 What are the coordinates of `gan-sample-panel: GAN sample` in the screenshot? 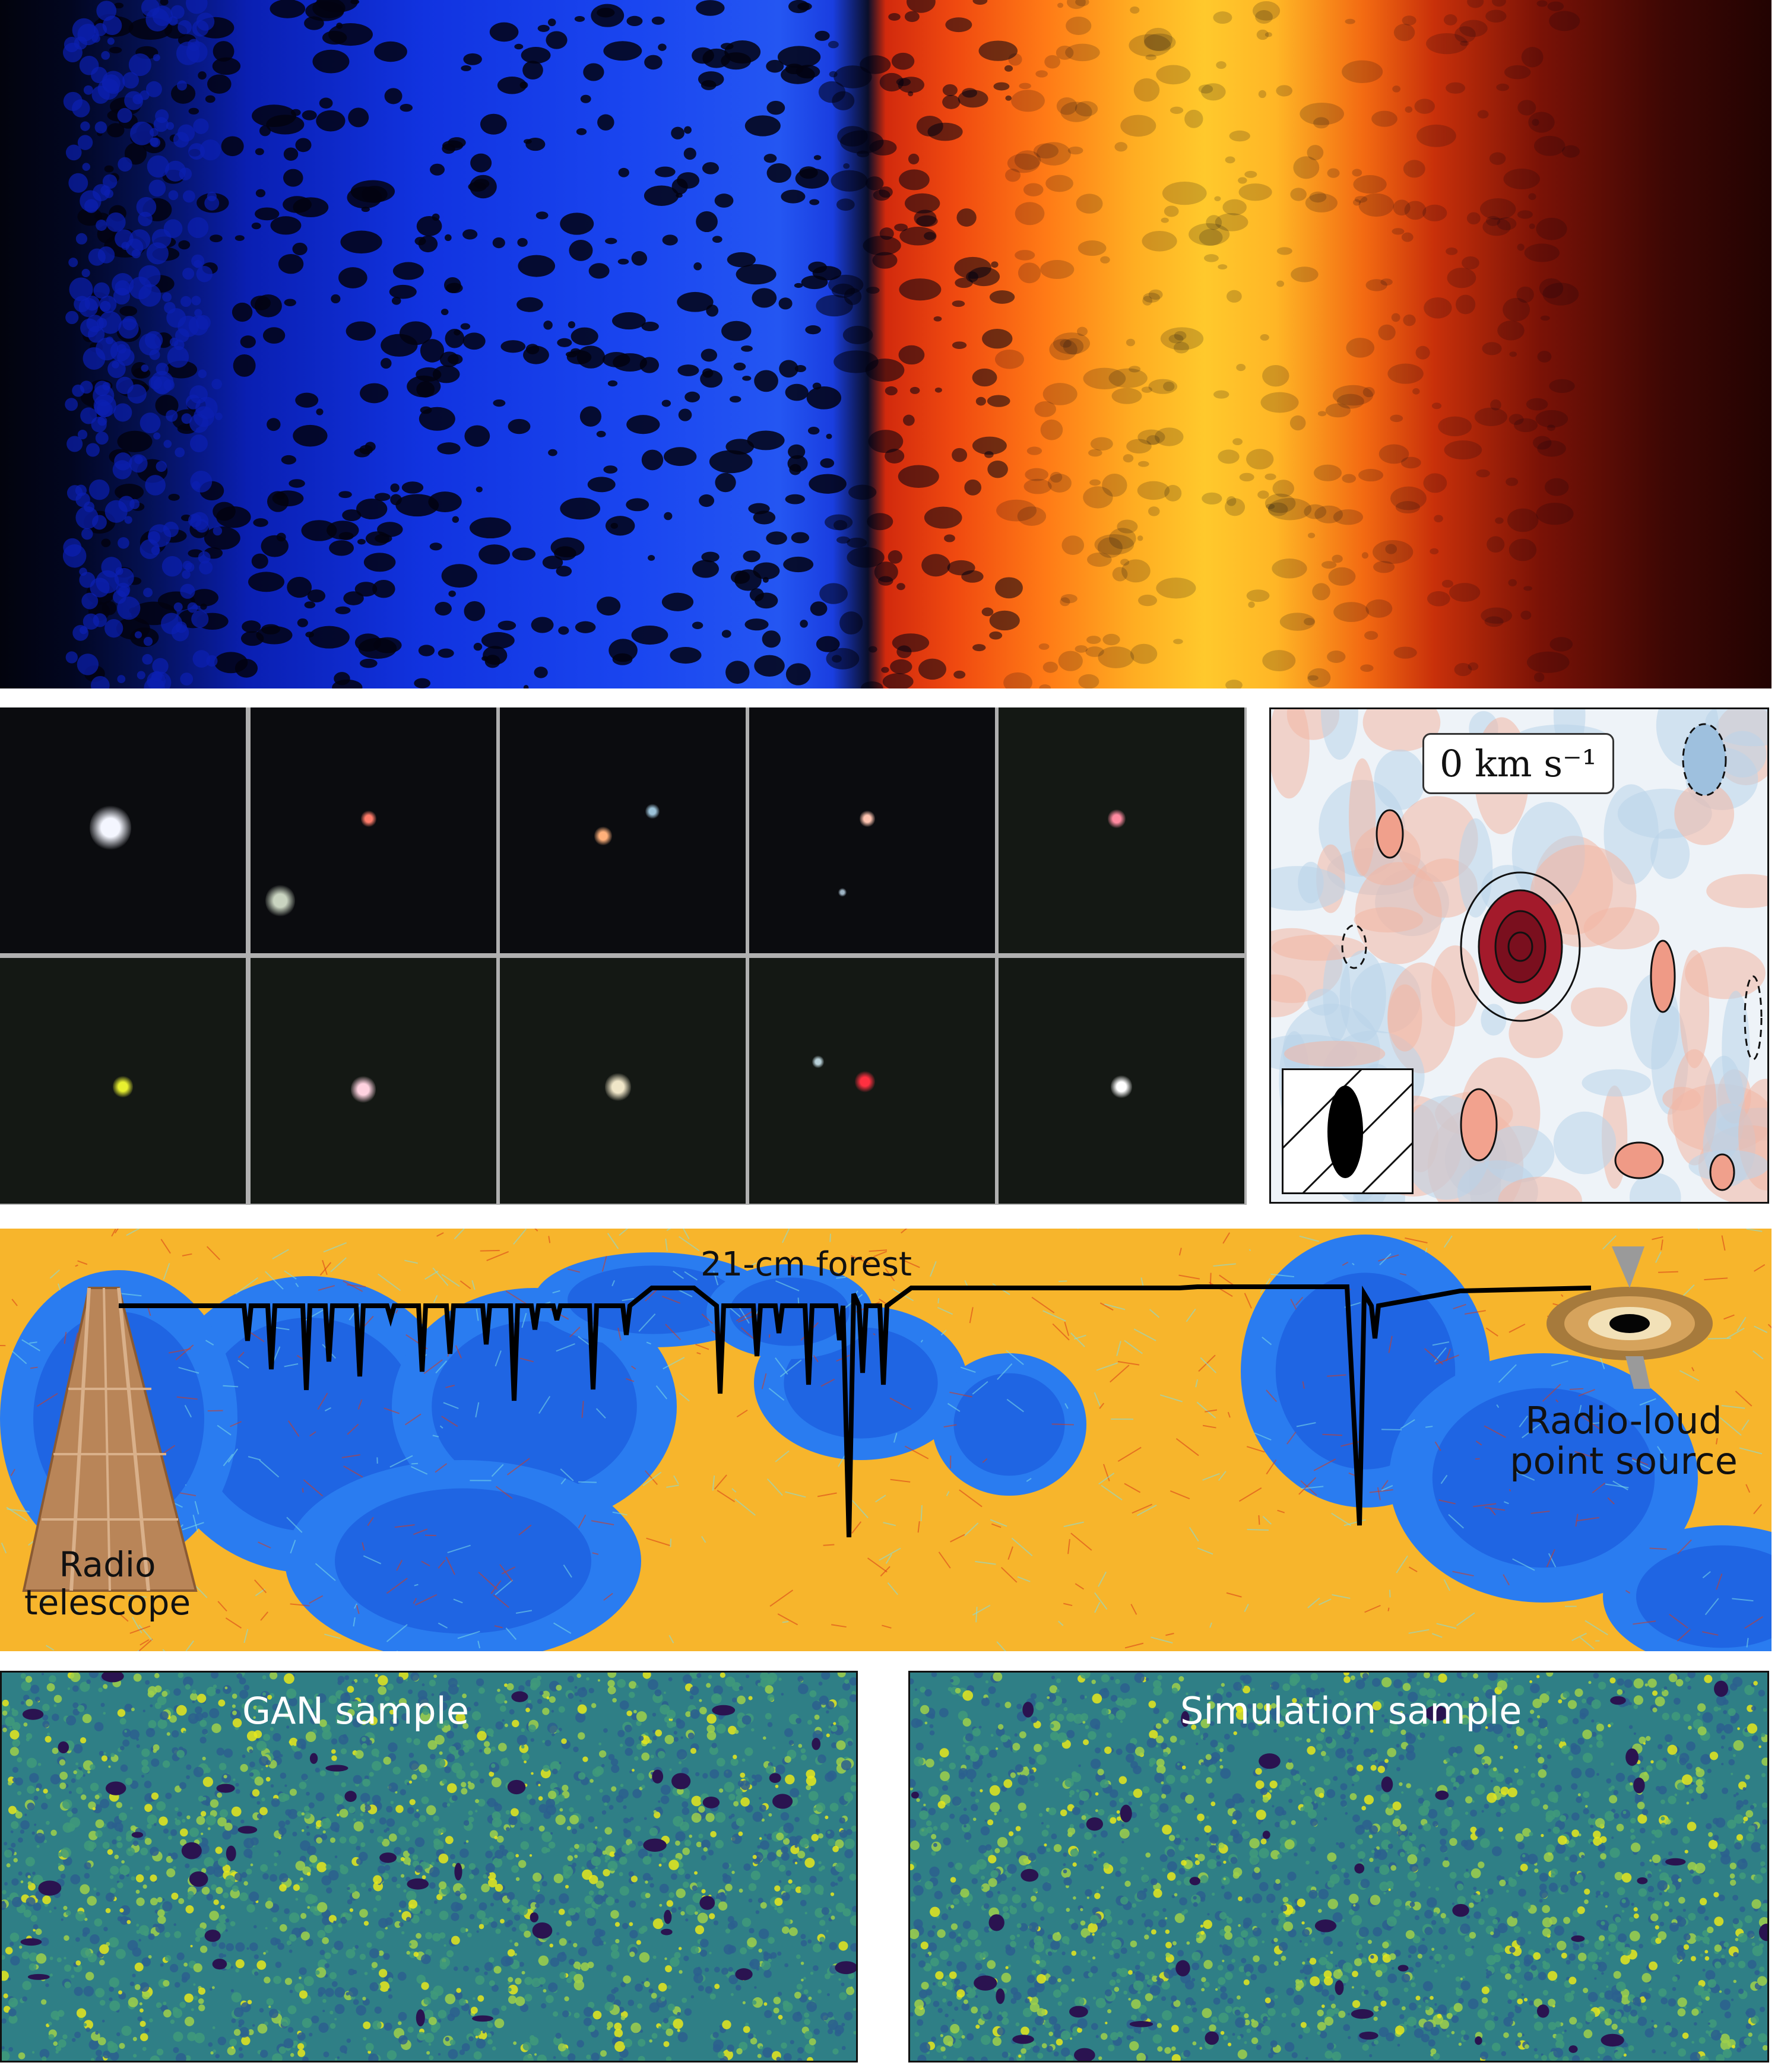 It's located at (429, 1867).